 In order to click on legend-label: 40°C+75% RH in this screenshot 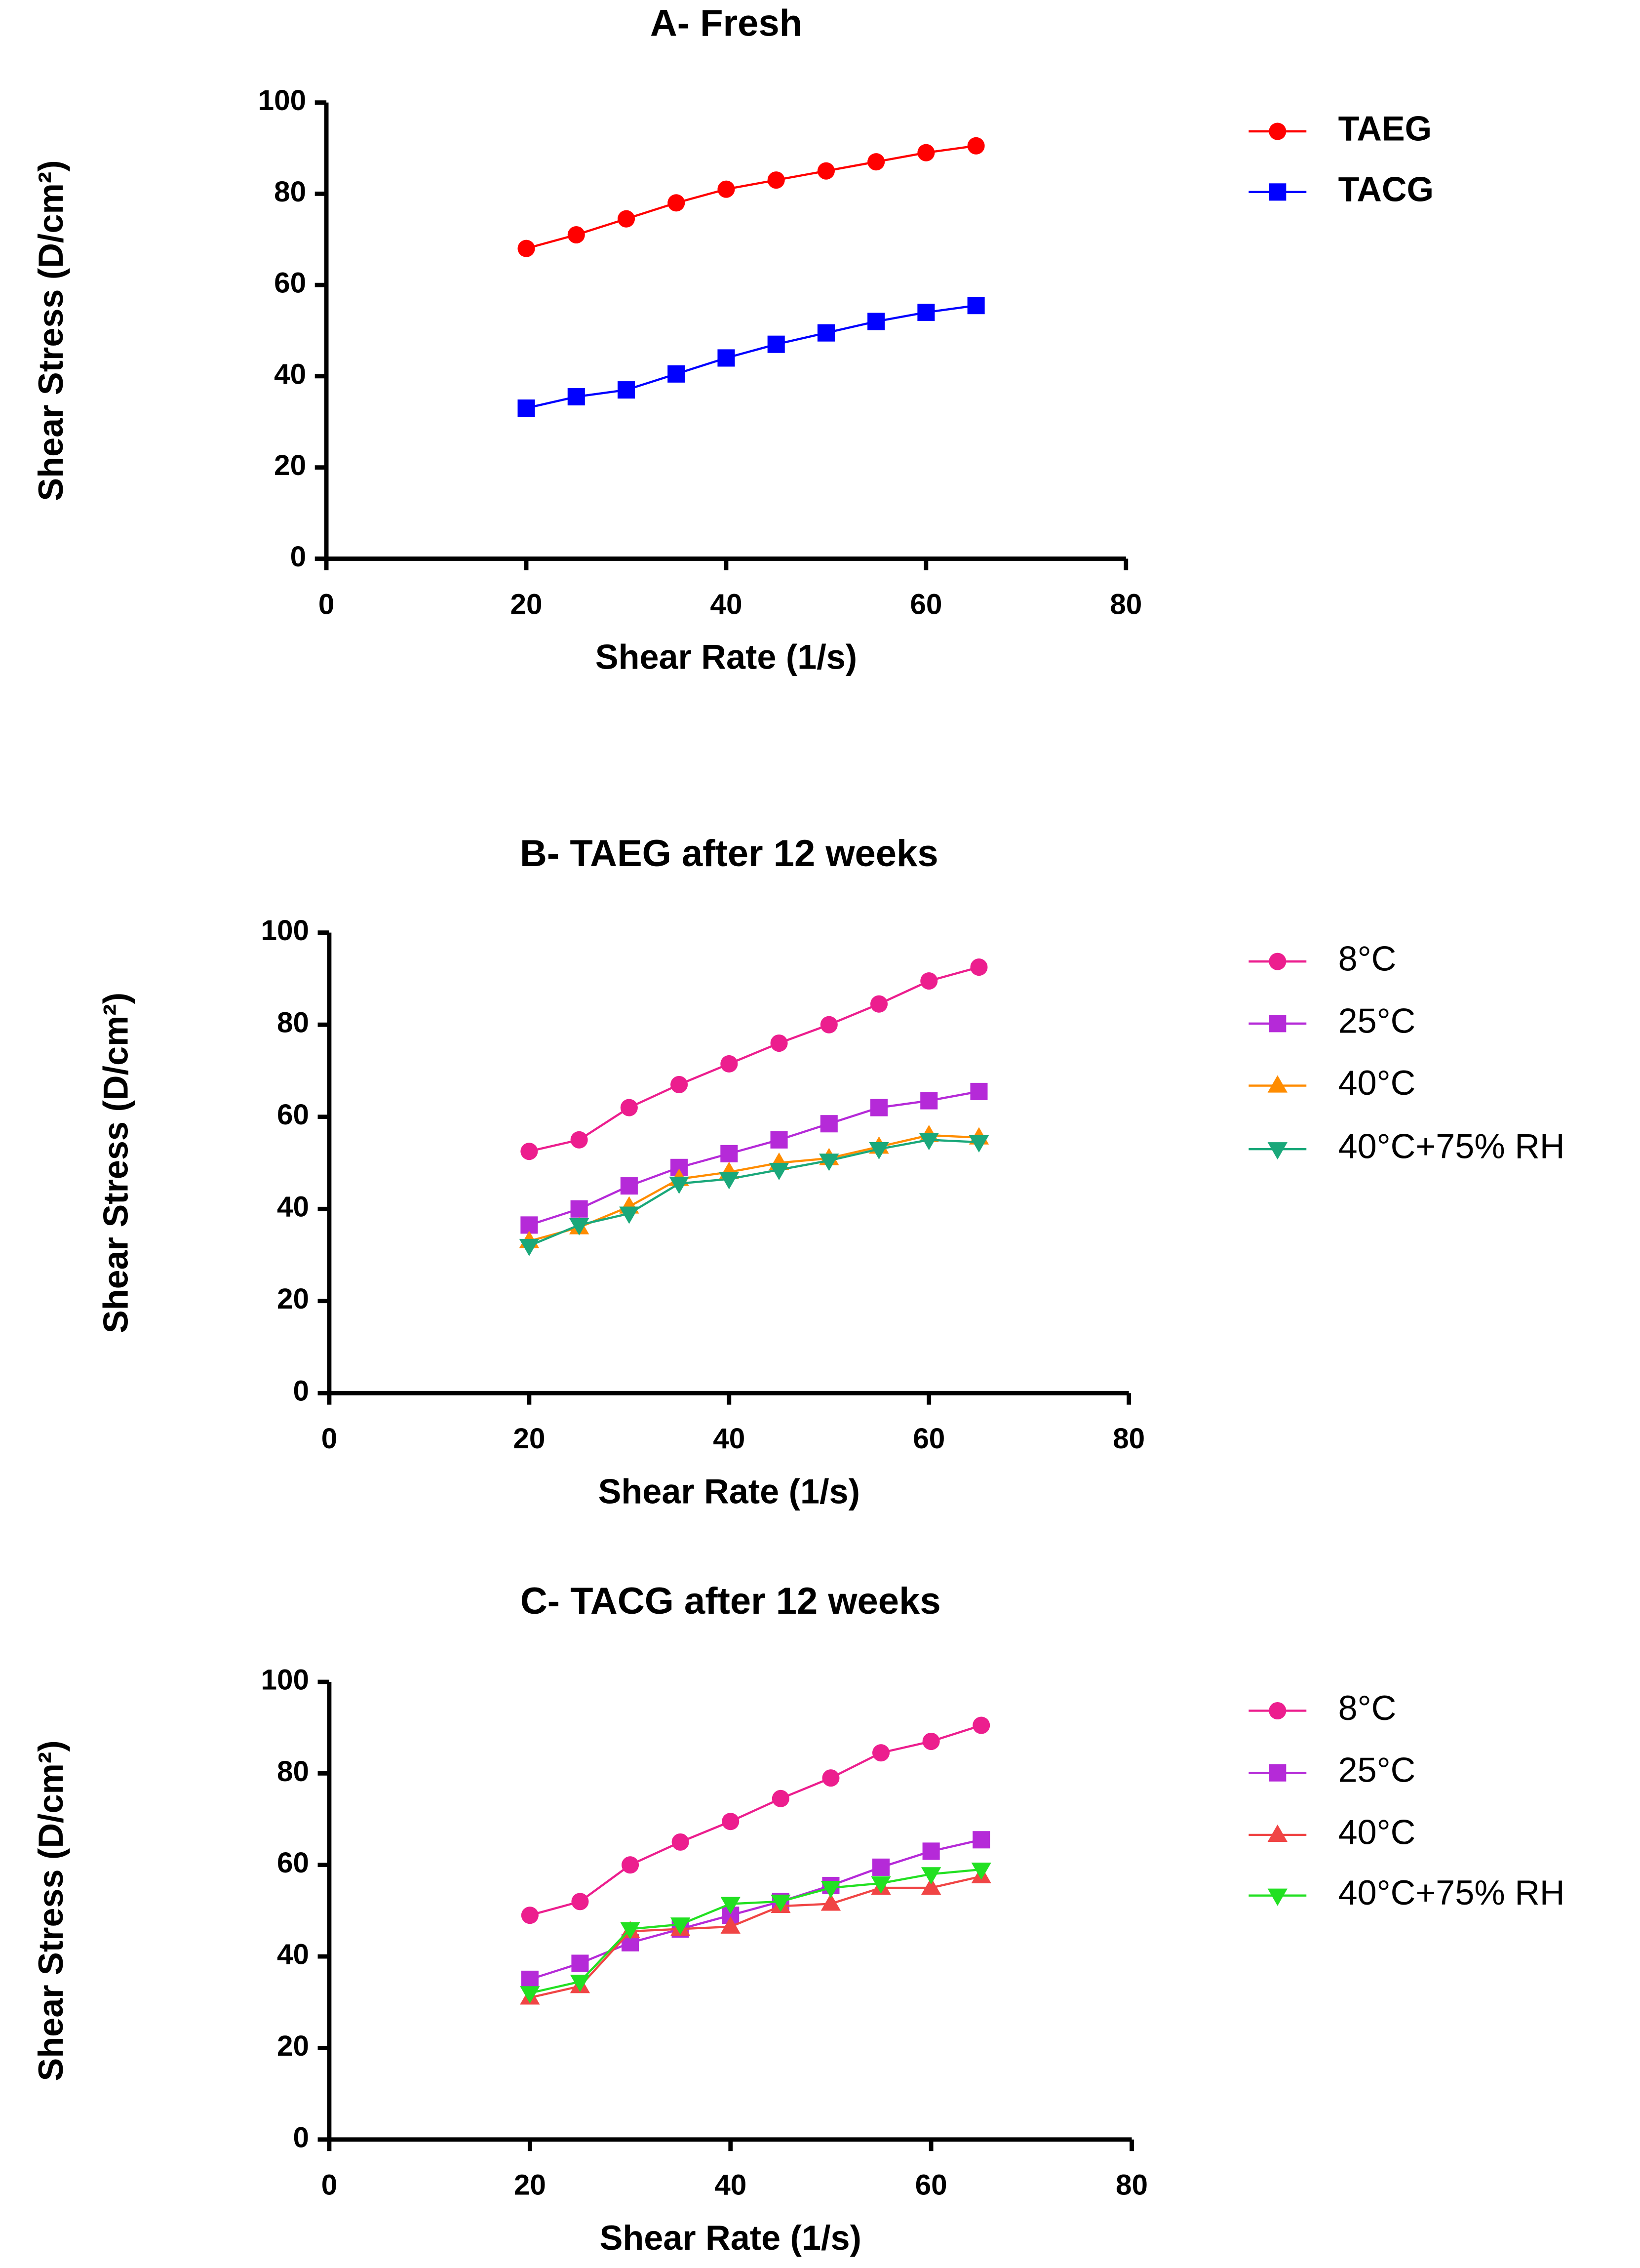, I will do `click(1451, 1147)`.